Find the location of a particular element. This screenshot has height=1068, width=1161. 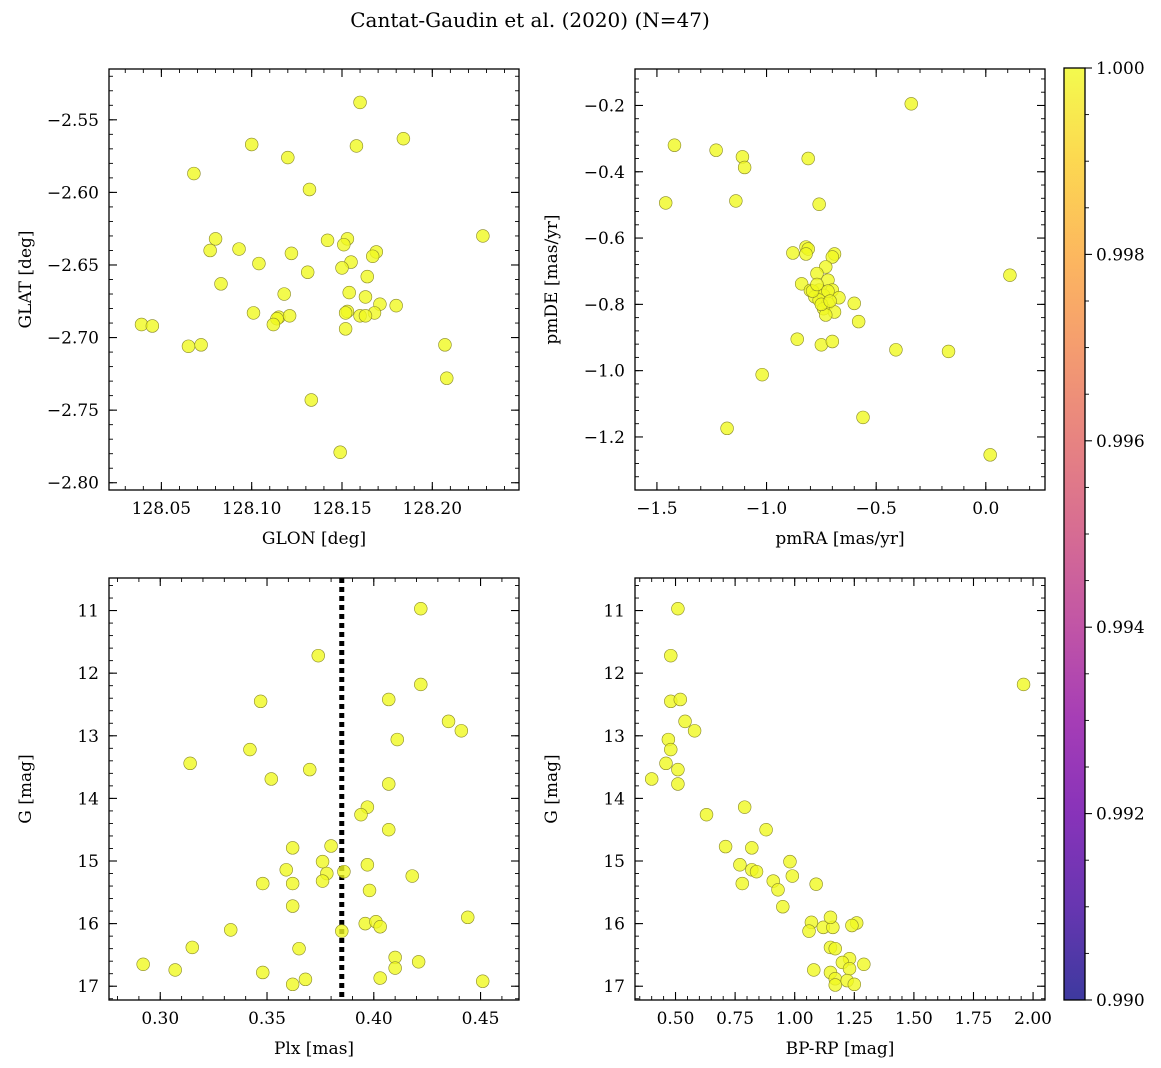

y-tick-label: −0.8 is located at coordinates (604, 305).